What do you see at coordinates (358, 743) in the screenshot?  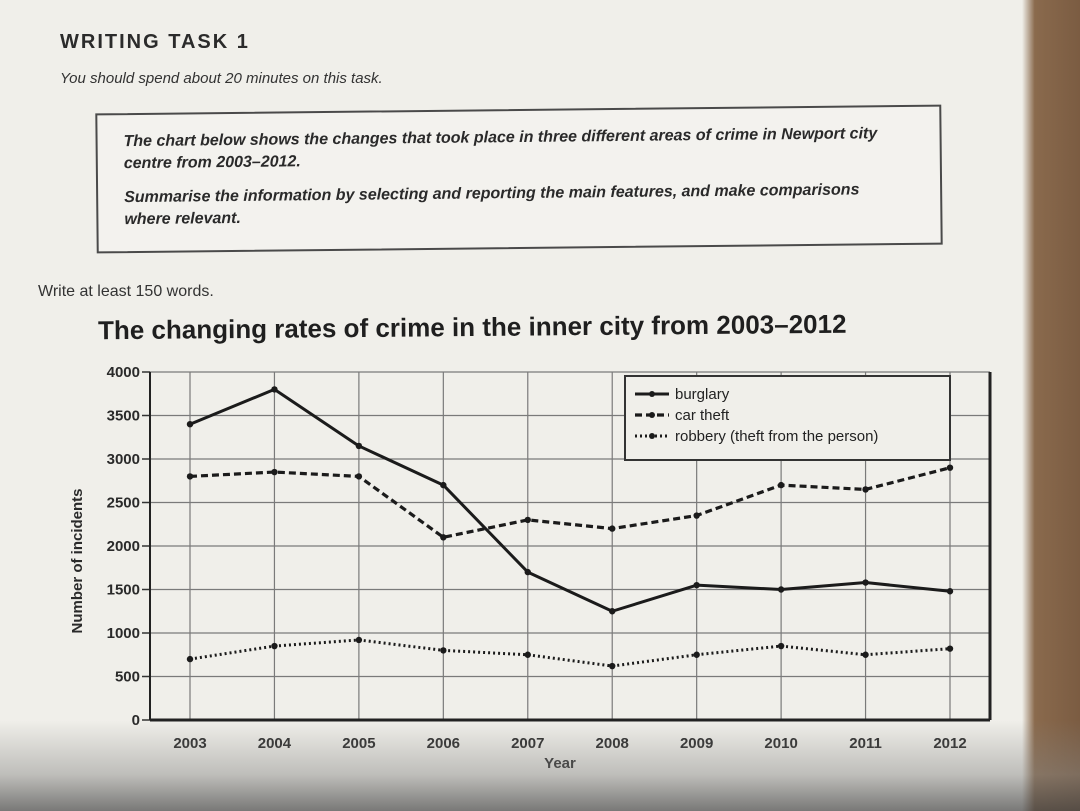 I see `x-tick-label: 2005` at bounding box center [358, 743].